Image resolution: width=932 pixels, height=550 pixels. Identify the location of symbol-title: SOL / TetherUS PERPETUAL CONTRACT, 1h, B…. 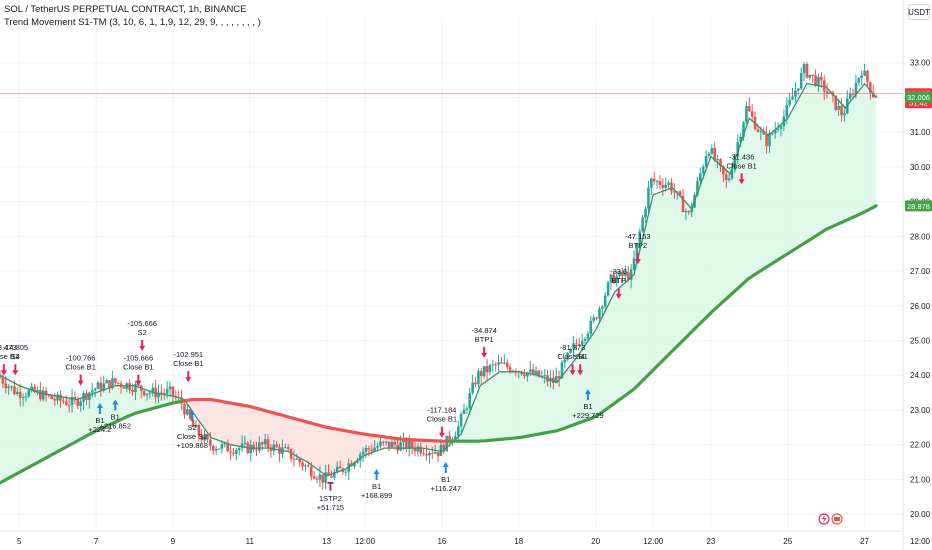
(125, 9).